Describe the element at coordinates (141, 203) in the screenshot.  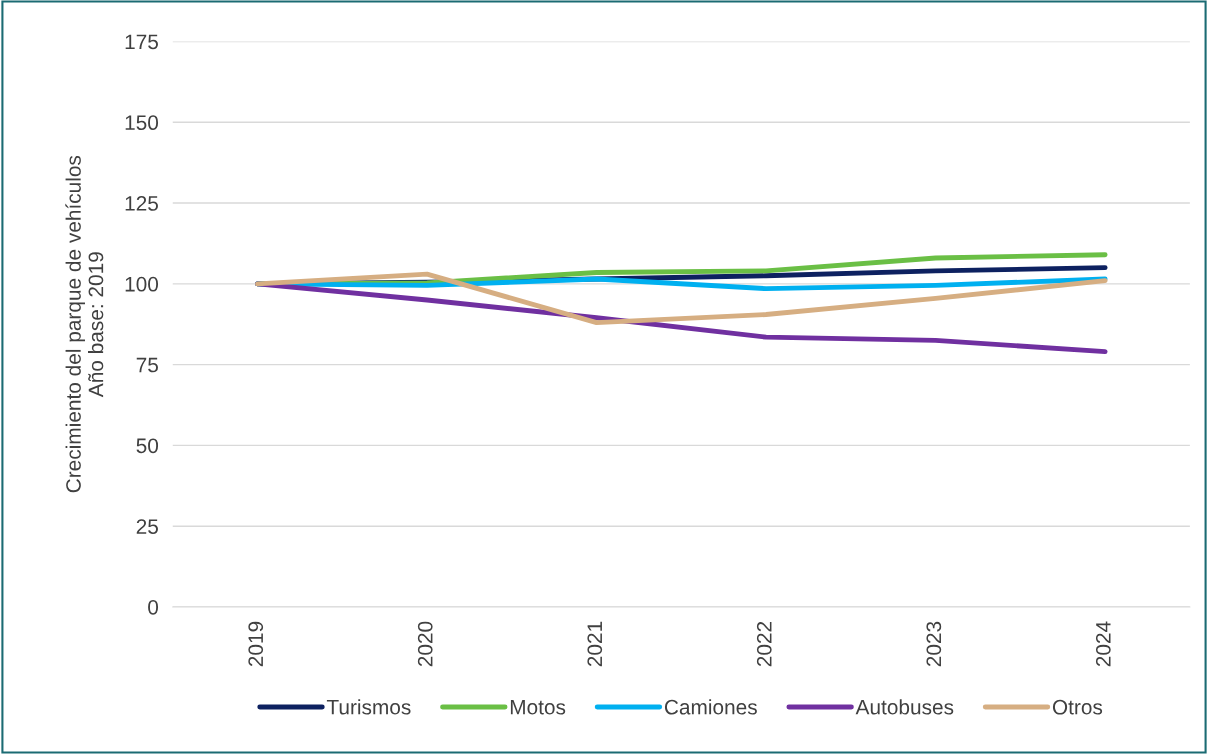
I see `y-tick-label: 125` at that location.